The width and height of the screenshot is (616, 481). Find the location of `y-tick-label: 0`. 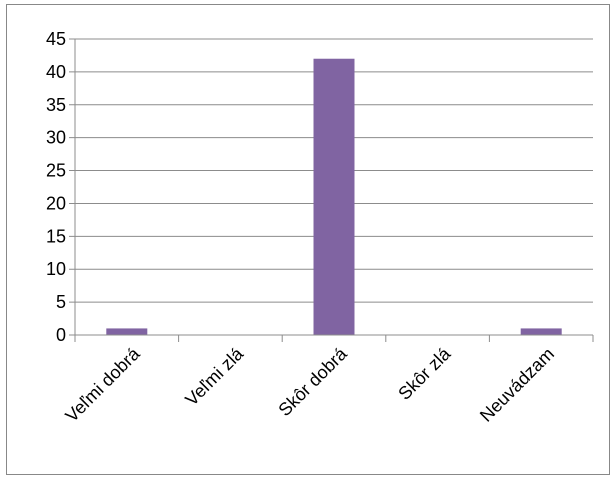

y-tick-label: 0 is located at coordinates (61, 335).